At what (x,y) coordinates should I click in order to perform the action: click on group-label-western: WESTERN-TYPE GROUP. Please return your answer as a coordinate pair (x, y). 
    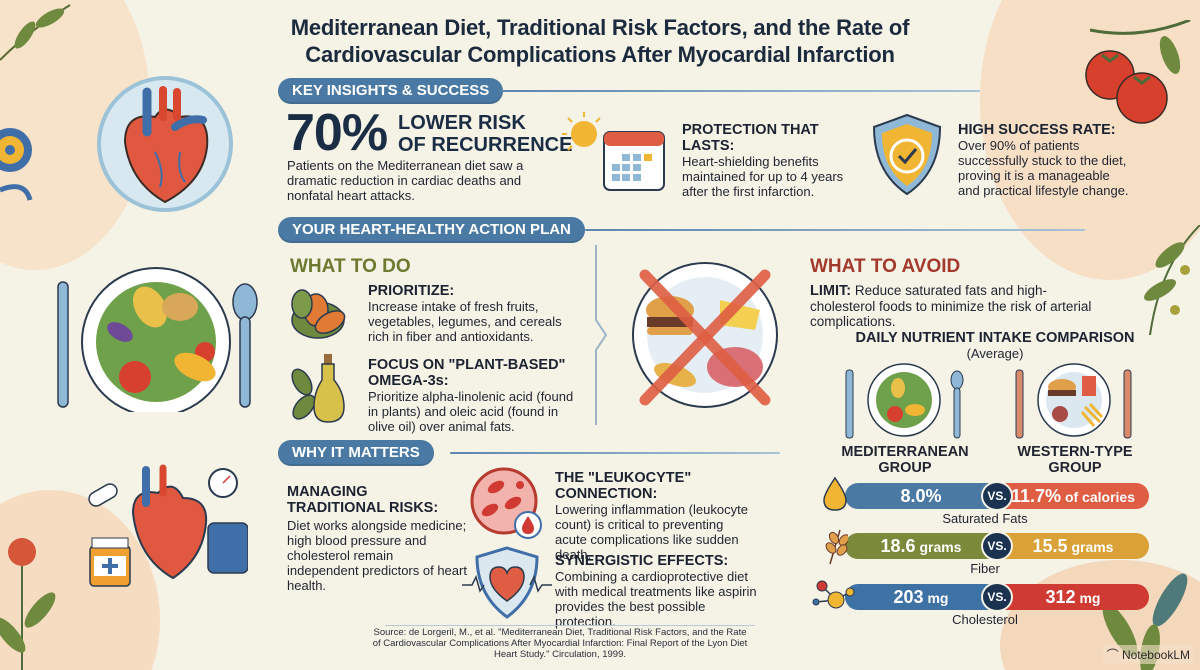
    Looking at the image, I should click on (1075, 460).